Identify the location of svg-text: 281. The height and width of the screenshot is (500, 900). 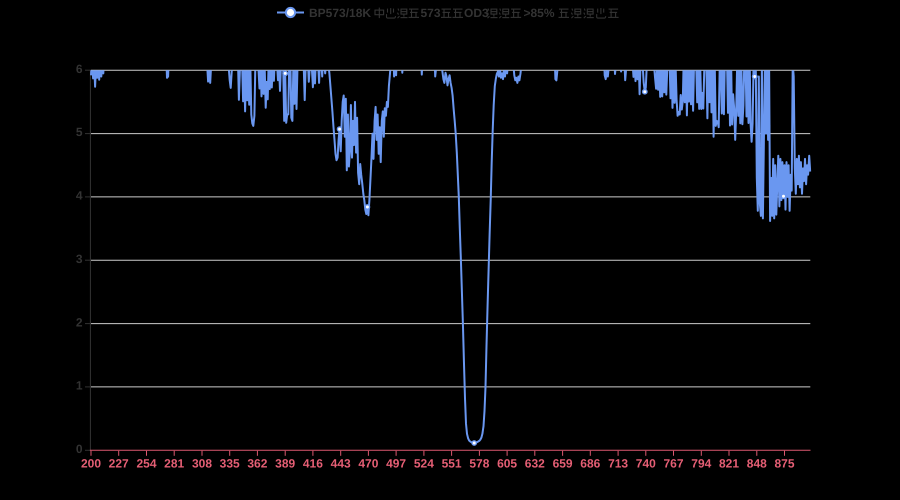
(174, 463).